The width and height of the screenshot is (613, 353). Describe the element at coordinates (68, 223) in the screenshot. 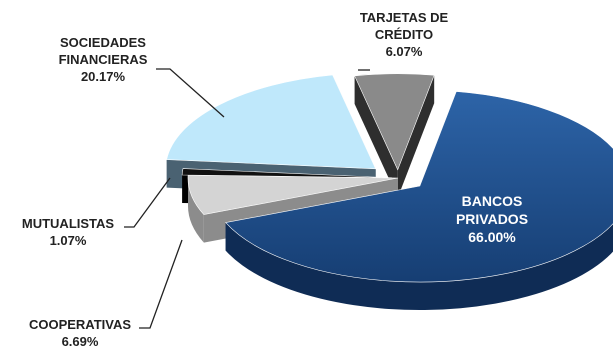

I see `slice-name-line: MUTUALISTAS` at that location.